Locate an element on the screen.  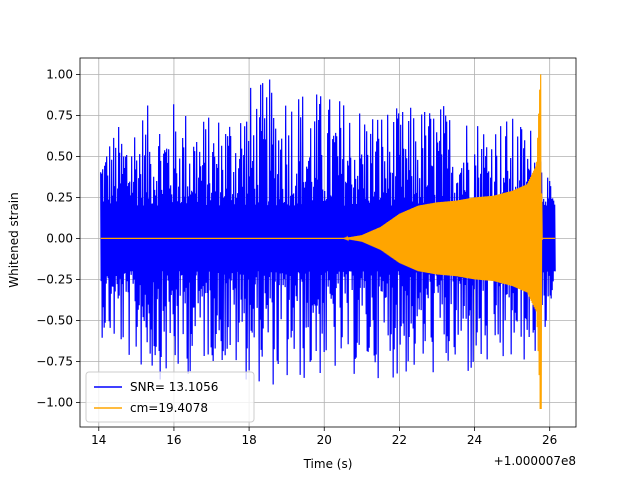
x-tick-label: 24 is located at coordinates (474, 440).